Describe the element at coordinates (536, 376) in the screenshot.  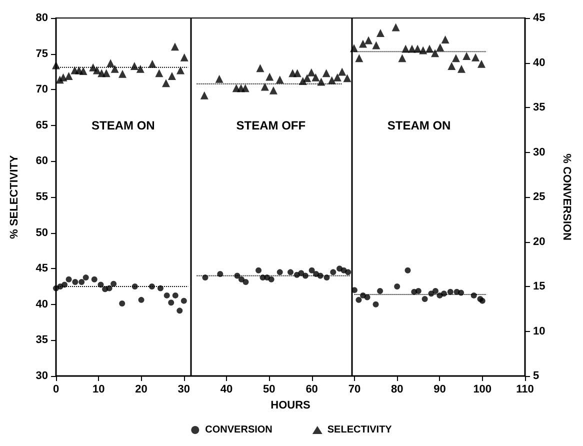
I see `y2-tick-label: 5` at that location.